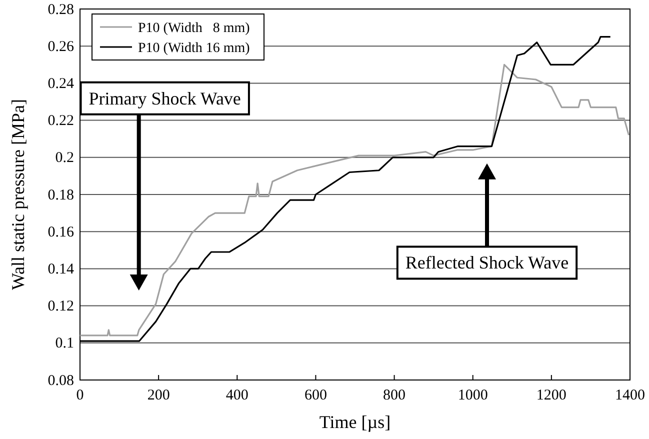  What do you see at coordinates (64, 158) in the screenshot?
I see `y-tick-label: 0.2` at bounding box center [64, 158].